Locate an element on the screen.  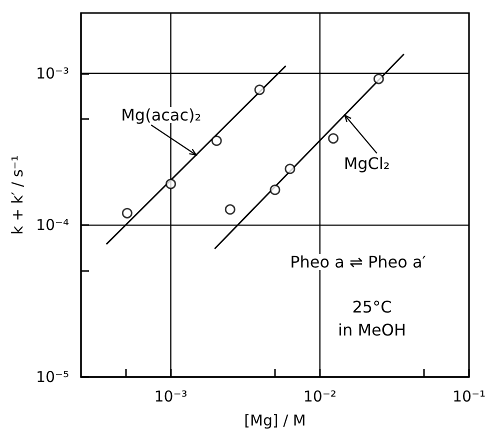
annotation: Pheo a ⇌ Pheo a′ is located at coordinates (358, 262).